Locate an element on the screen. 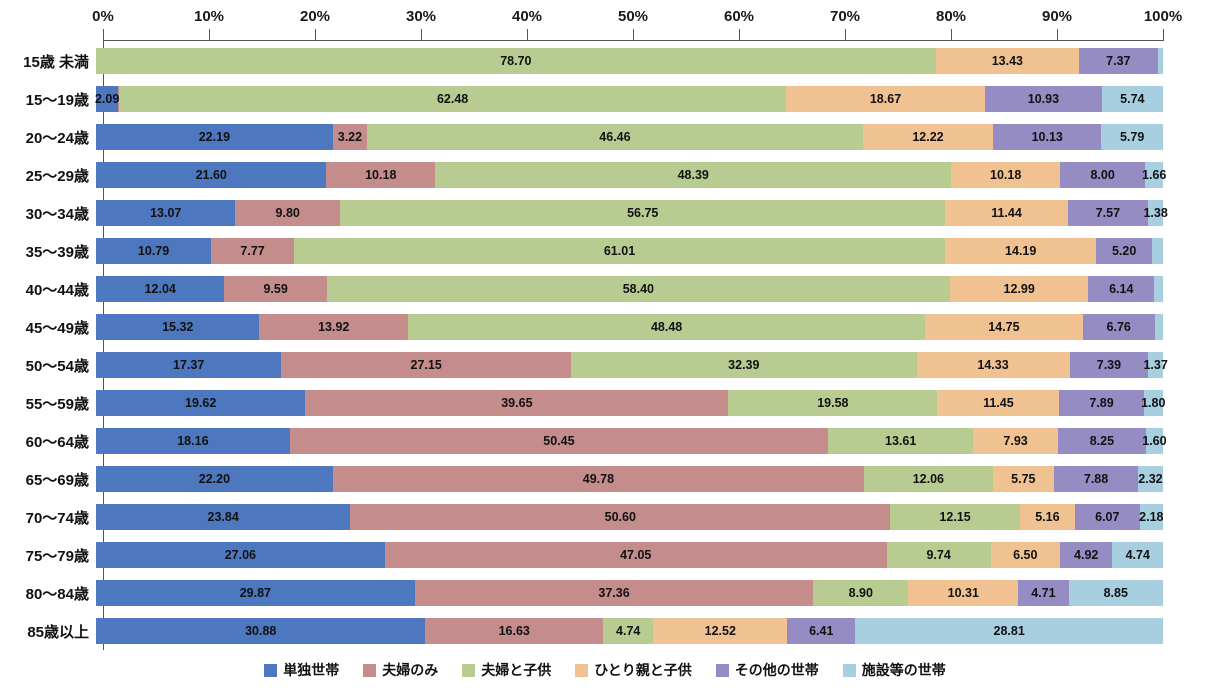 The height and width of the screenshot is (699, 1210). bar-track: 13.07 9.80 56.75 11.44 7.57 1.38 is located at coordinates (632, 213).